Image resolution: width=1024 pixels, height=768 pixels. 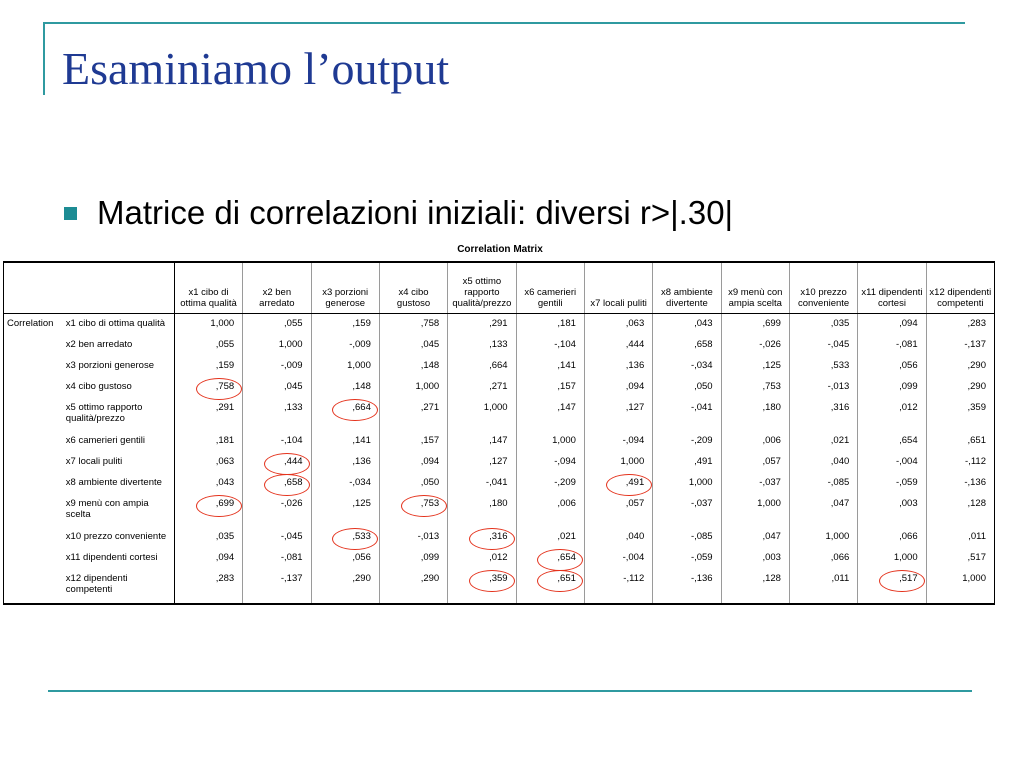 I want to click on footer-line, so click(x=510, y=691).